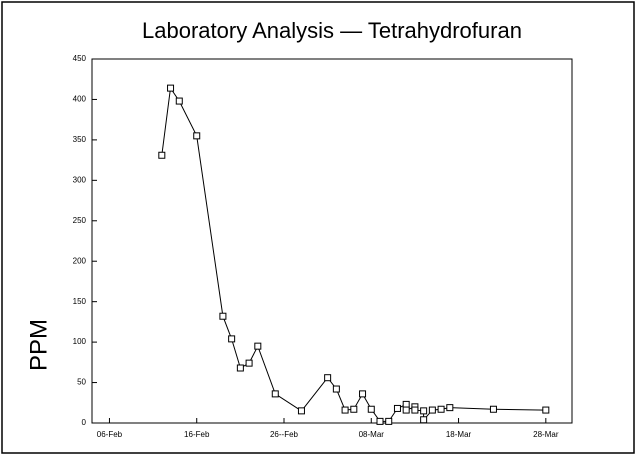 The image size is (637, 456). What do you see at coordinates (80, 260) in the screenshot?
I see `y-tick-label: 200` at bounding box center [80, 260].